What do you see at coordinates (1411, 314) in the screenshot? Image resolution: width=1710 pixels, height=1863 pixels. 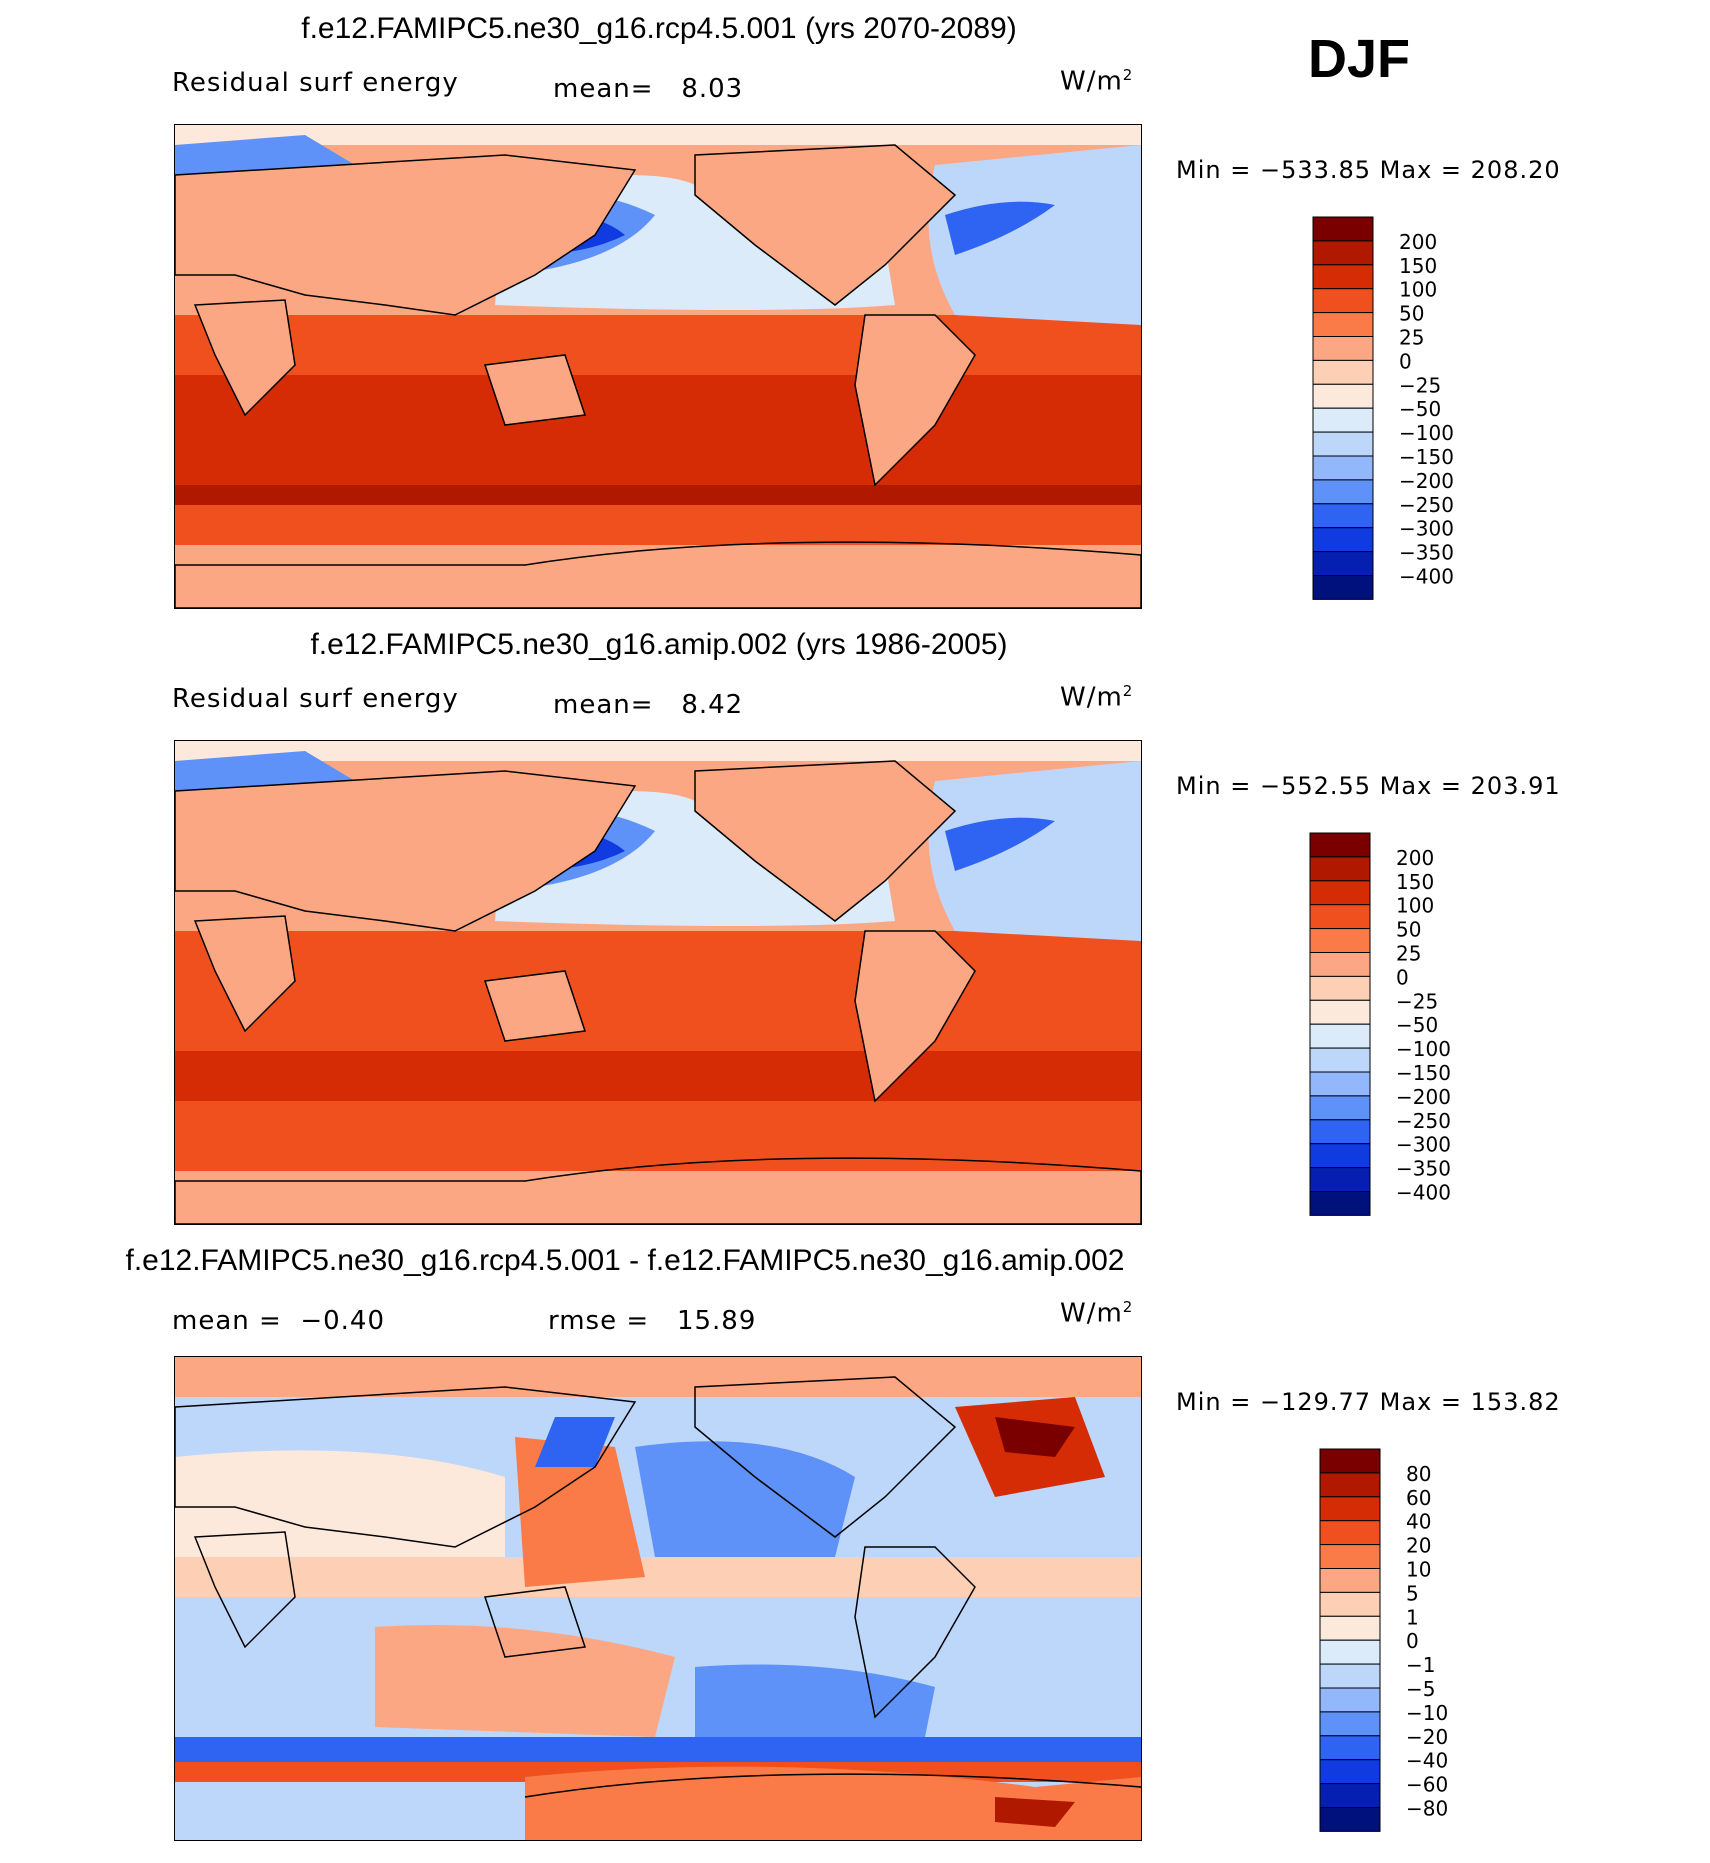 I see `colorbar-1-tick-label: 50` at bounding box center [1411, 314].